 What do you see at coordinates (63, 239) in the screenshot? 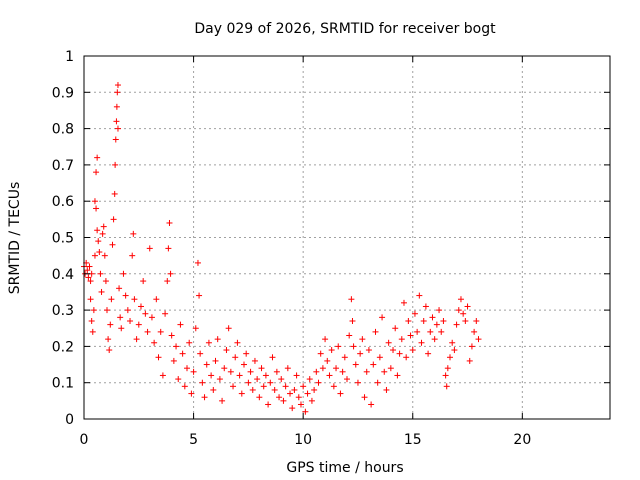
I see `y-tick-label: 0.5` at bounding box center [63, 239].